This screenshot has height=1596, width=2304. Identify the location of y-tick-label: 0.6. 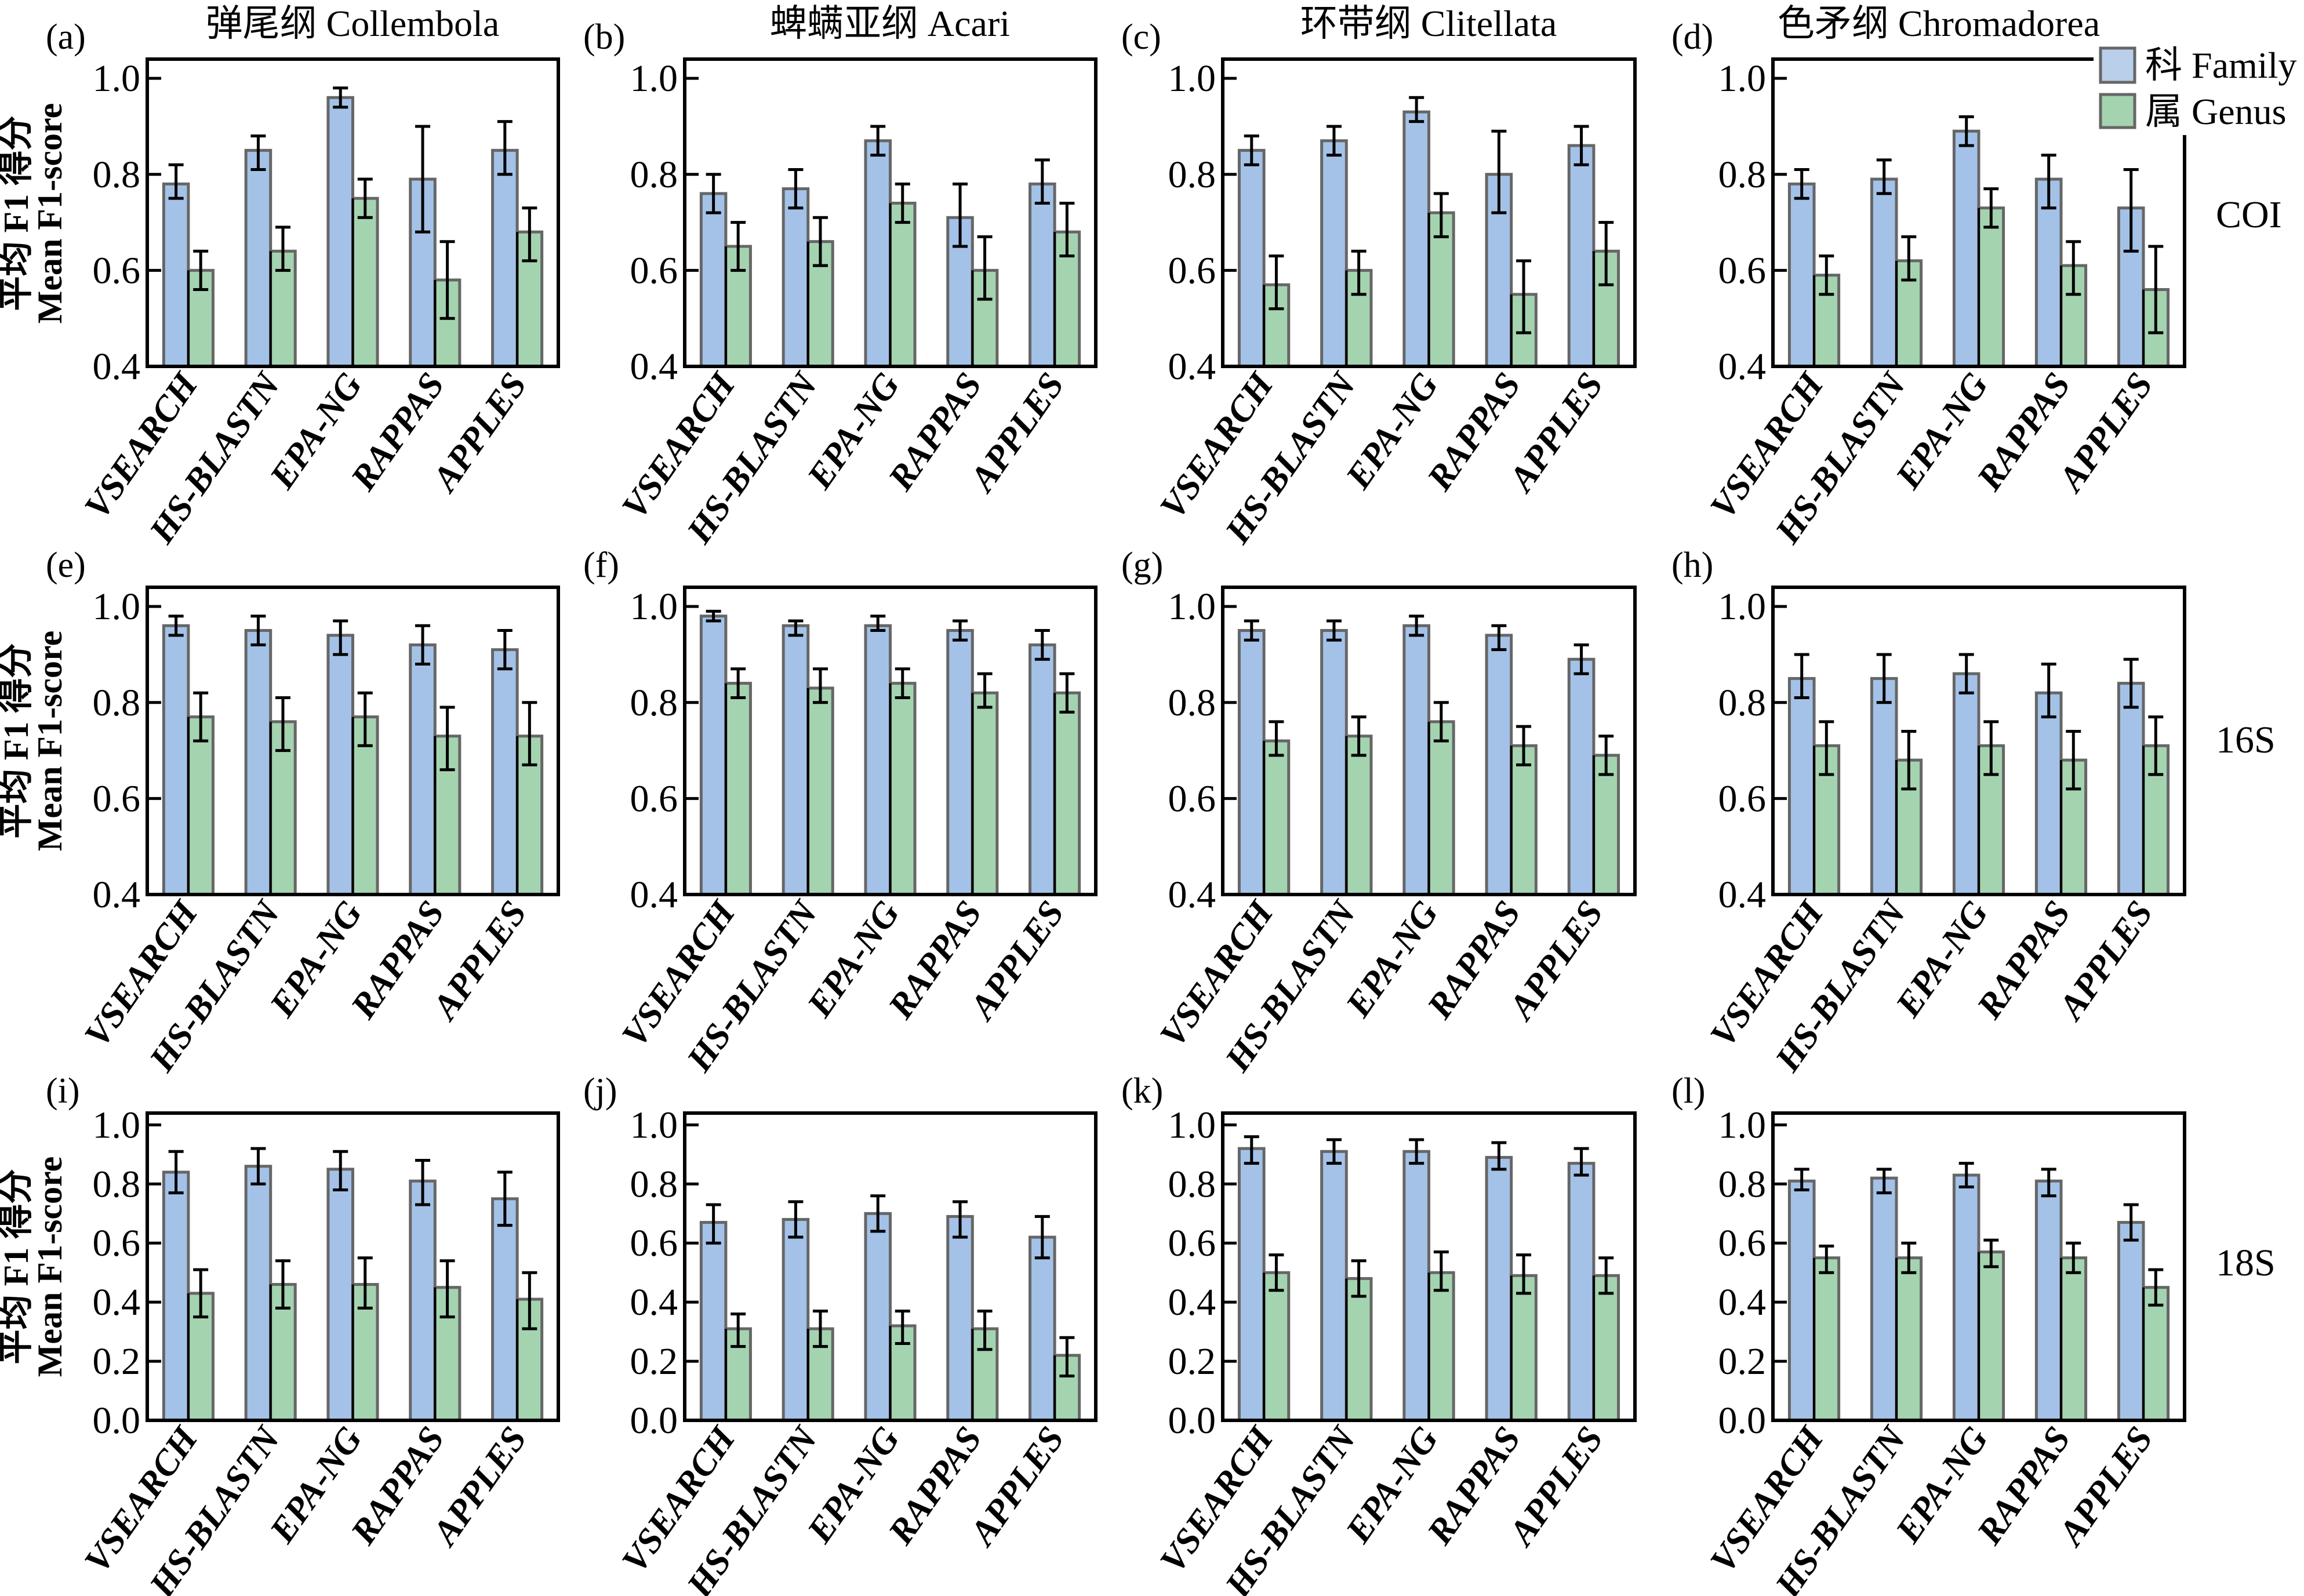
(654, 270).